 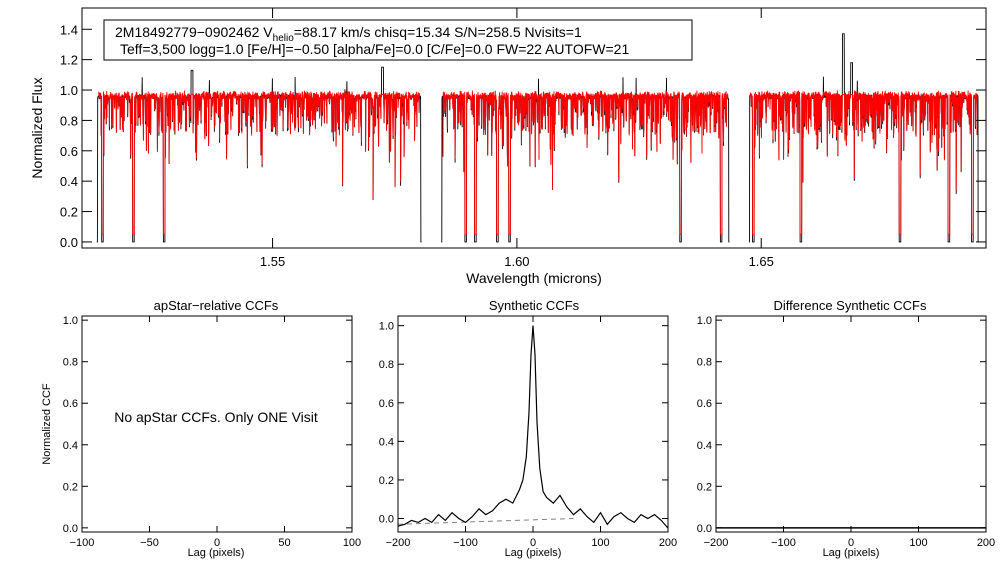 I want to click on apstar-ccf-ticks: −100 −50 0 50 100 0.0 0.2 0.4 0.6 0.8 1.0, so click(x=212, y=432).